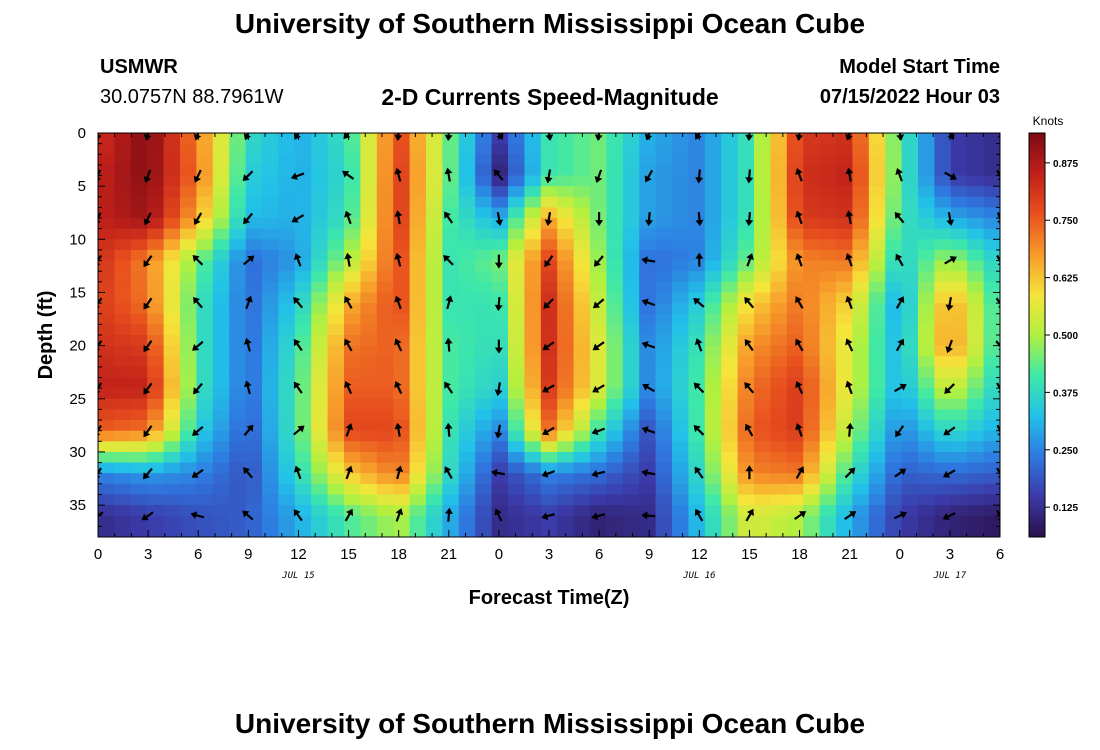  Describe the element at coordinates (1065, 393) in the screenshot. I see `colorbar-tick-label: 0.375` at that location.